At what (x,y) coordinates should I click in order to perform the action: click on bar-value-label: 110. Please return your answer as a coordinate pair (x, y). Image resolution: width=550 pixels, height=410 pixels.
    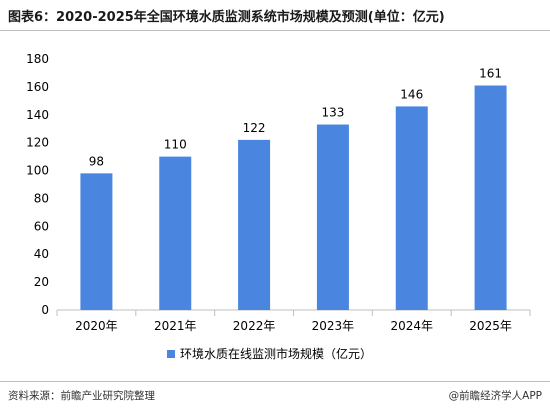
    Looking at the image, I should click on (175, 145).